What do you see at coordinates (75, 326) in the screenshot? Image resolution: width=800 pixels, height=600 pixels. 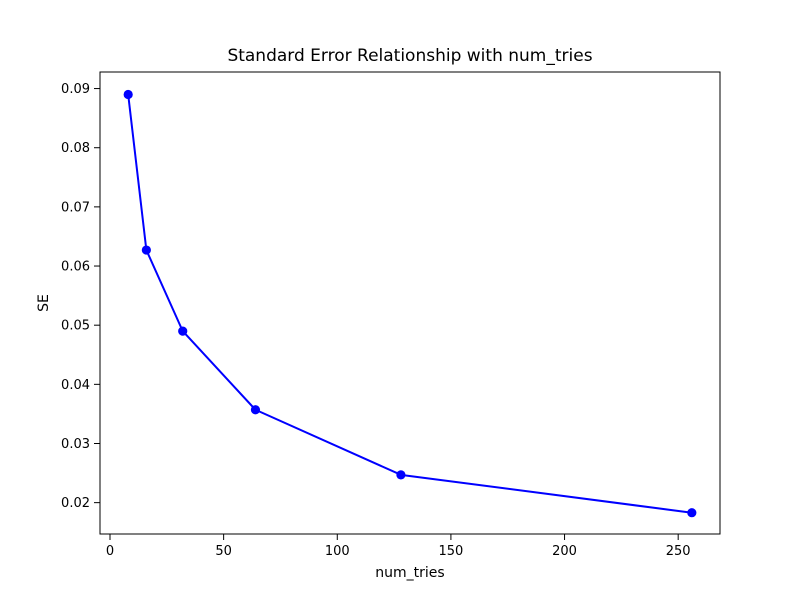 I see `y-tick-label: 0.05` at bounding box center [75, 326].